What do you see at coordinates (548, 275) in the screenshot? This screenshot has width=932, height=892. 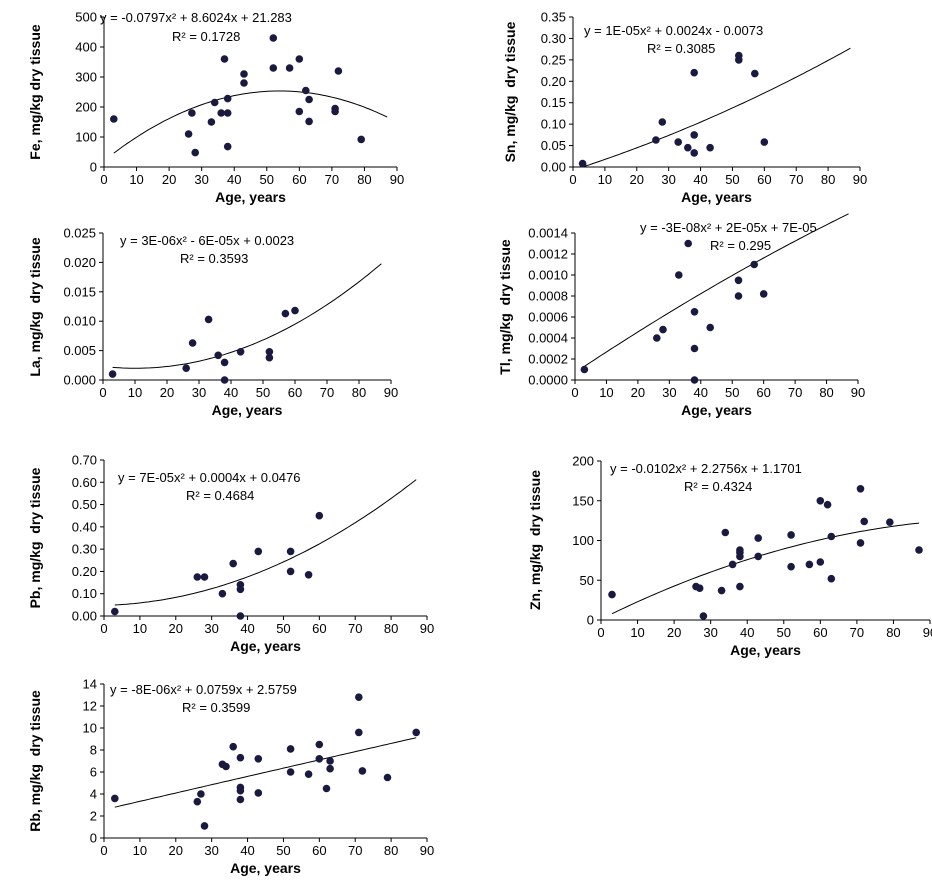 I see `tl-y-tick-label: 0.0010` at bounding box center [548, 275].